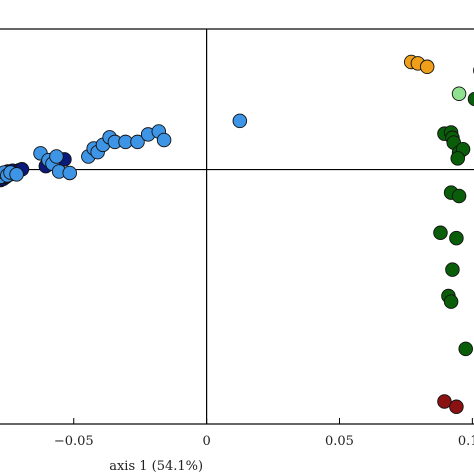  Describe the element at coordinates (206, 441) in the screenshot. I see `x-tick-label: 0` at that location.